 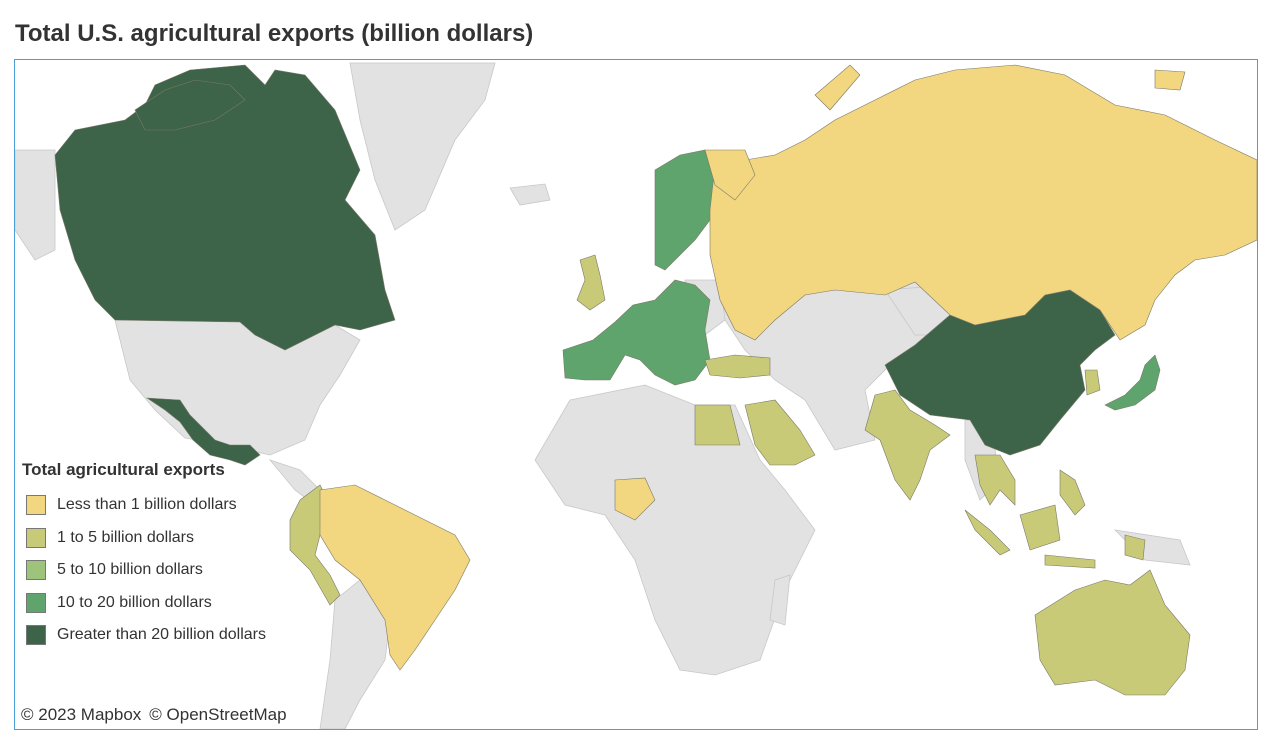 I want to click on region-southeast-asia, so click(x=995, y=480).